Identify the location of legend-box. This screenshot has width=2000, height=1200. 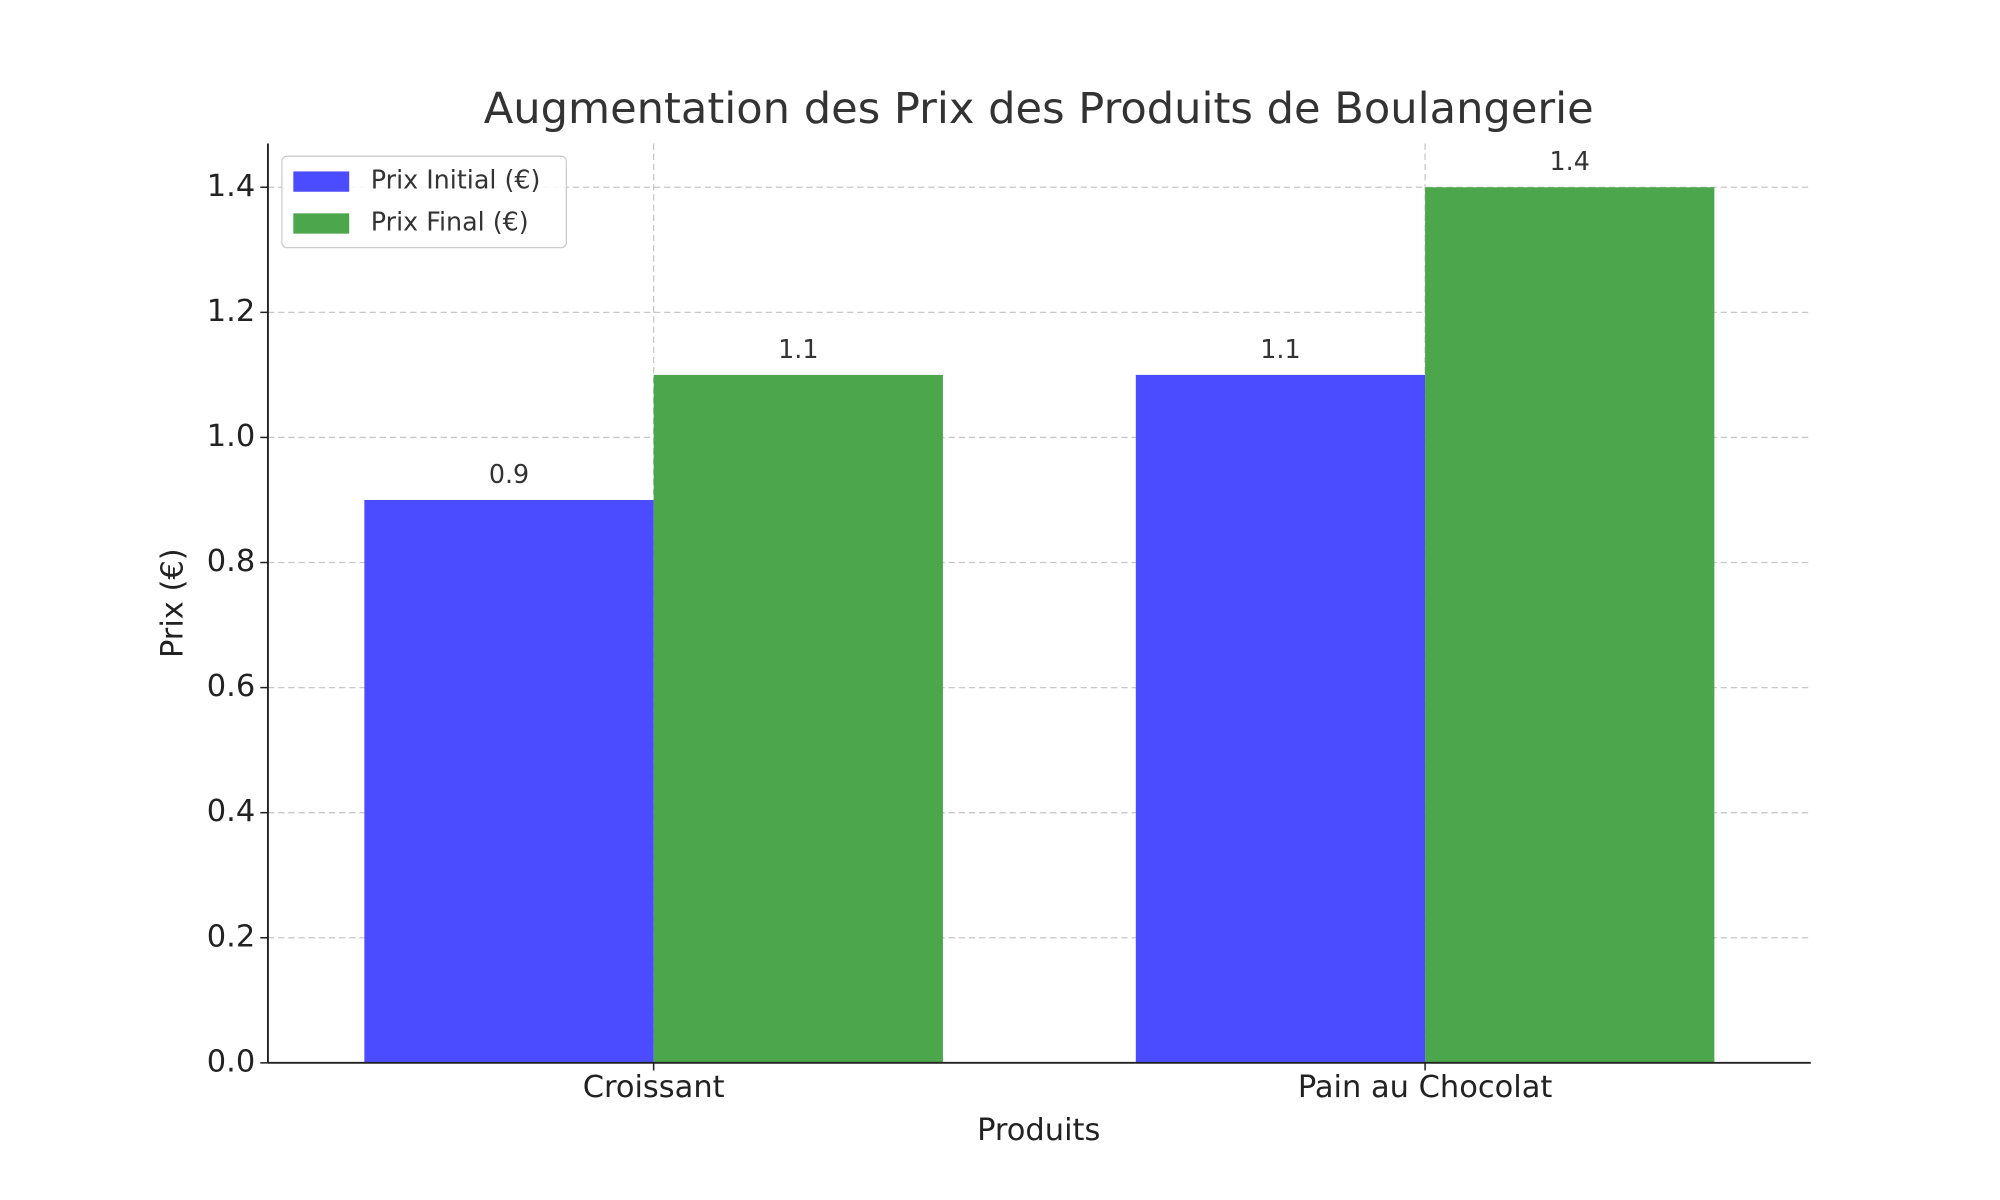
(424, 202).